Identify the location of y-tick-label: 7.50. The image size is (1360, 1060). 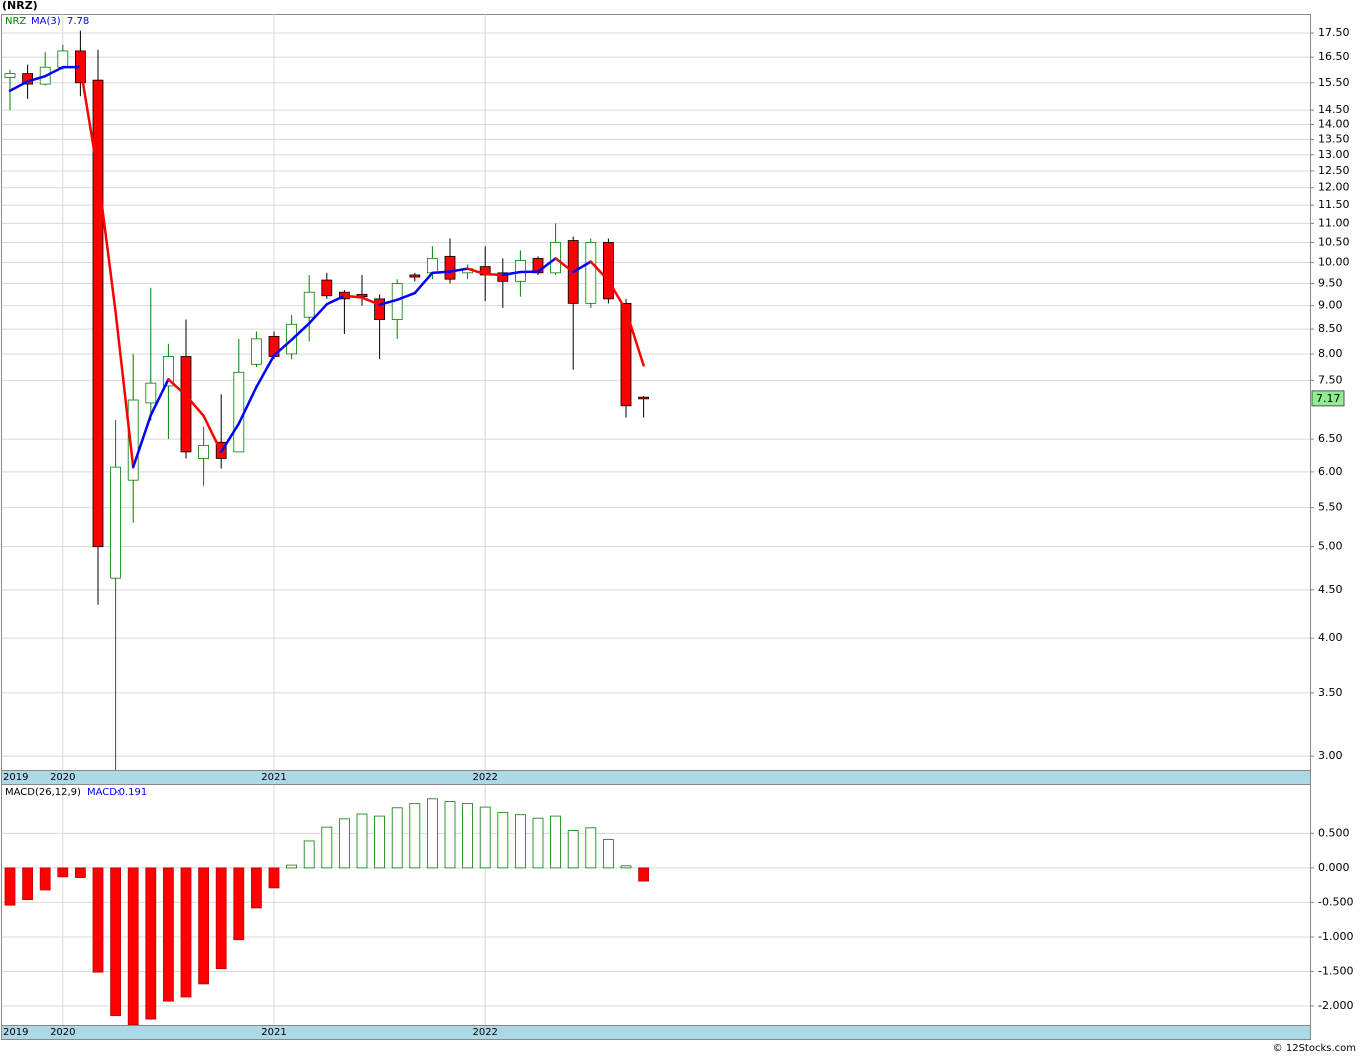
(1330, 379).